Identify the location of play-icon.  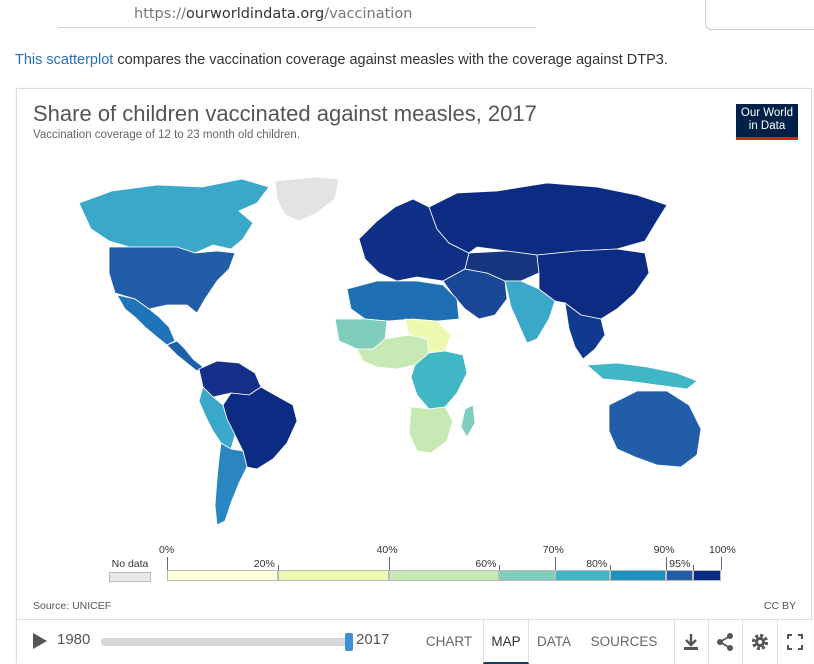
(40, 641).